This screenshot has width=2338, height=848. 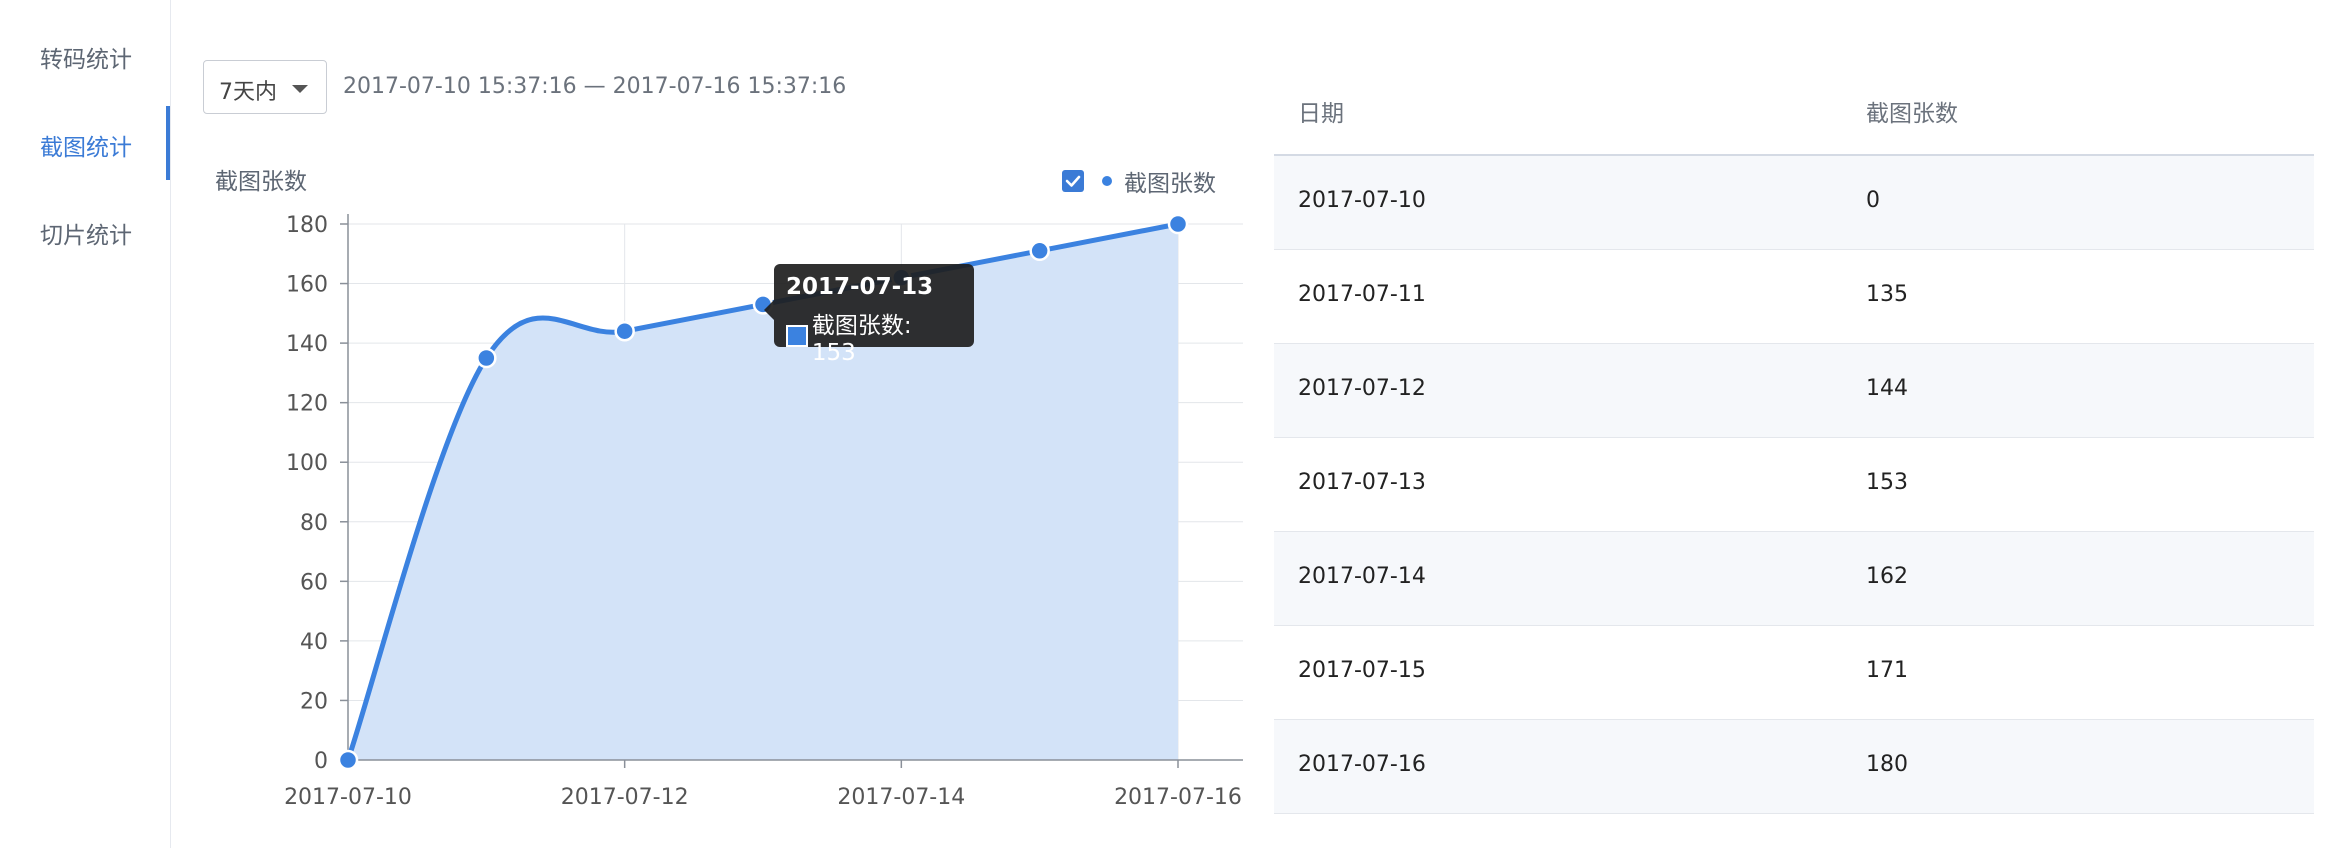 I want to click on chart-tooltip: 2017-07-13 截图张数: 153, so click(x=869, y=315).